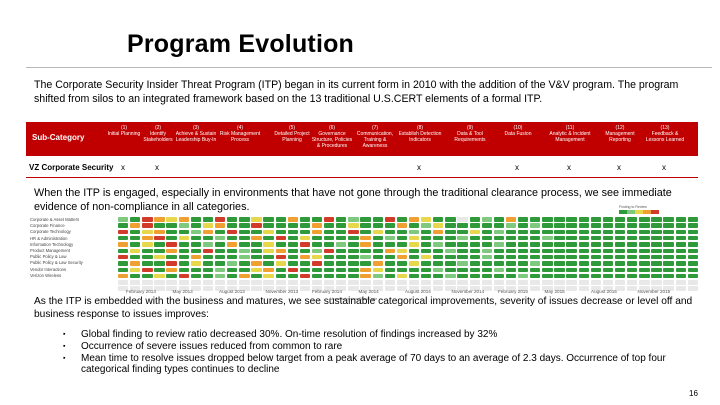  Describe the element at coordinates (368, 291) in the screenshot. I see `heatmap-date-label: May 2014` at that location.